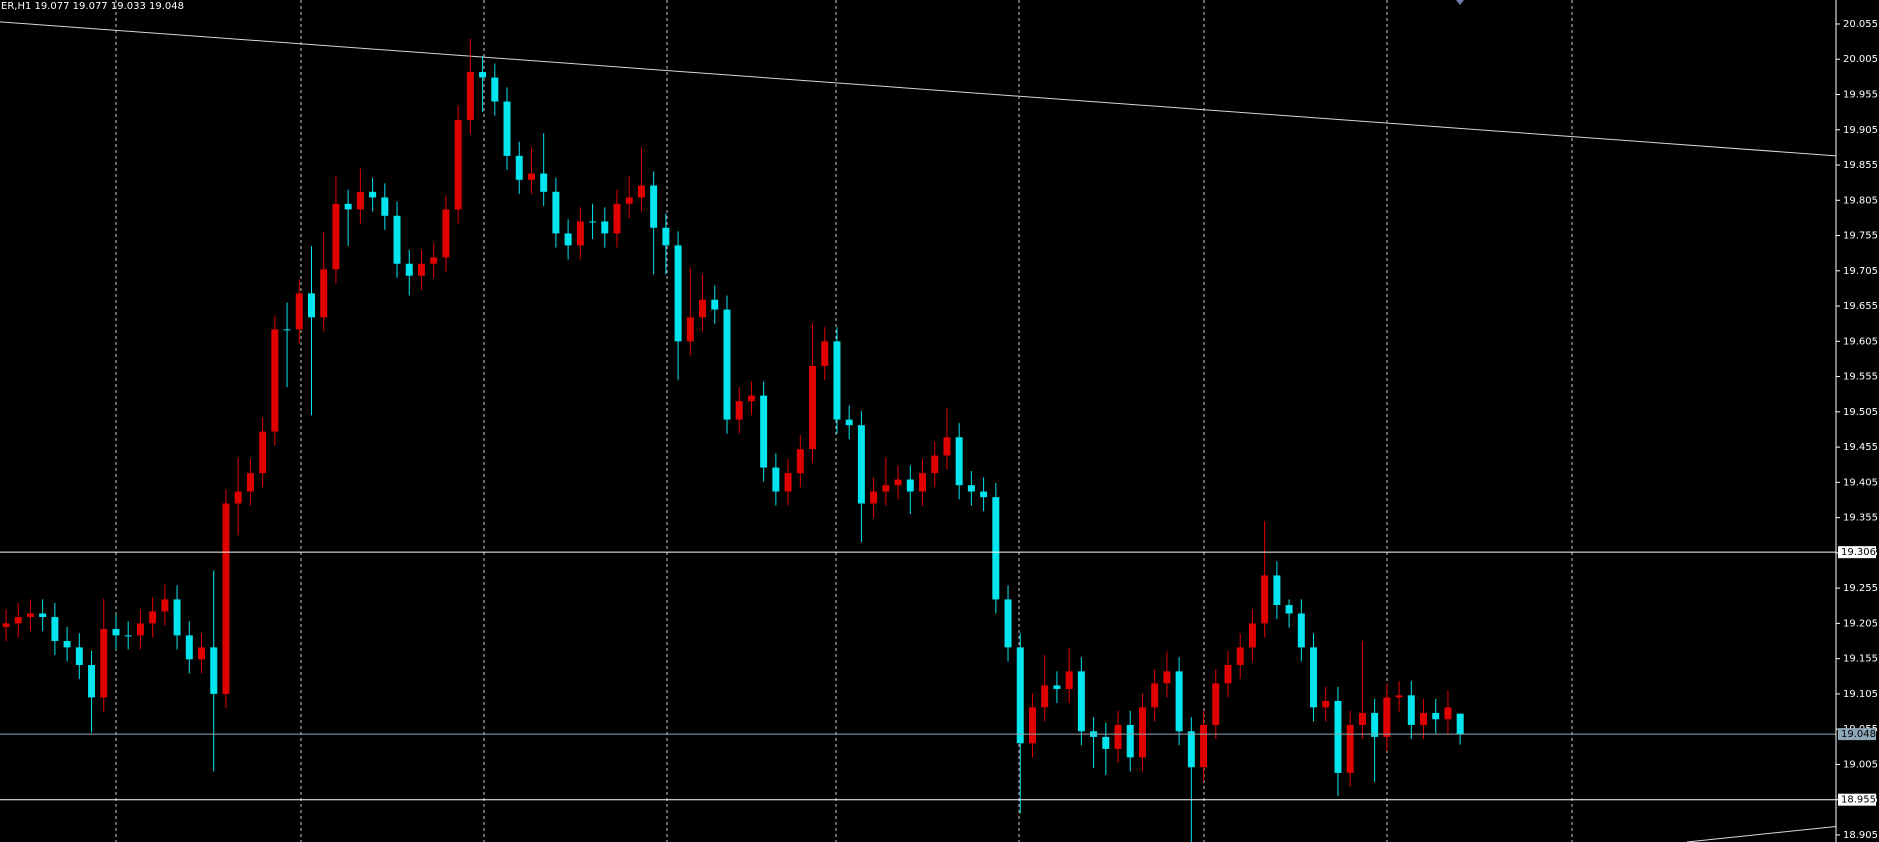  Describe the element at coordinates (1860, 306) in the screenshot. I see `y-tick-label: 19.655` at that location.